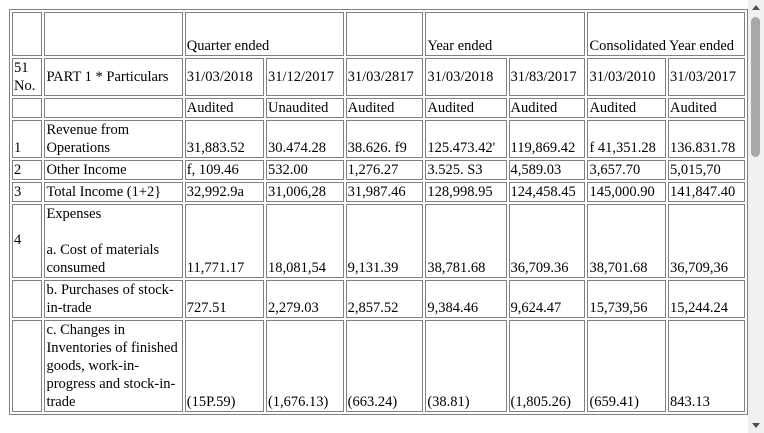  What do you see at coordinates (27, 192) in the screenshot?
I see `row-number: 3` at bounding box center [27, 192].